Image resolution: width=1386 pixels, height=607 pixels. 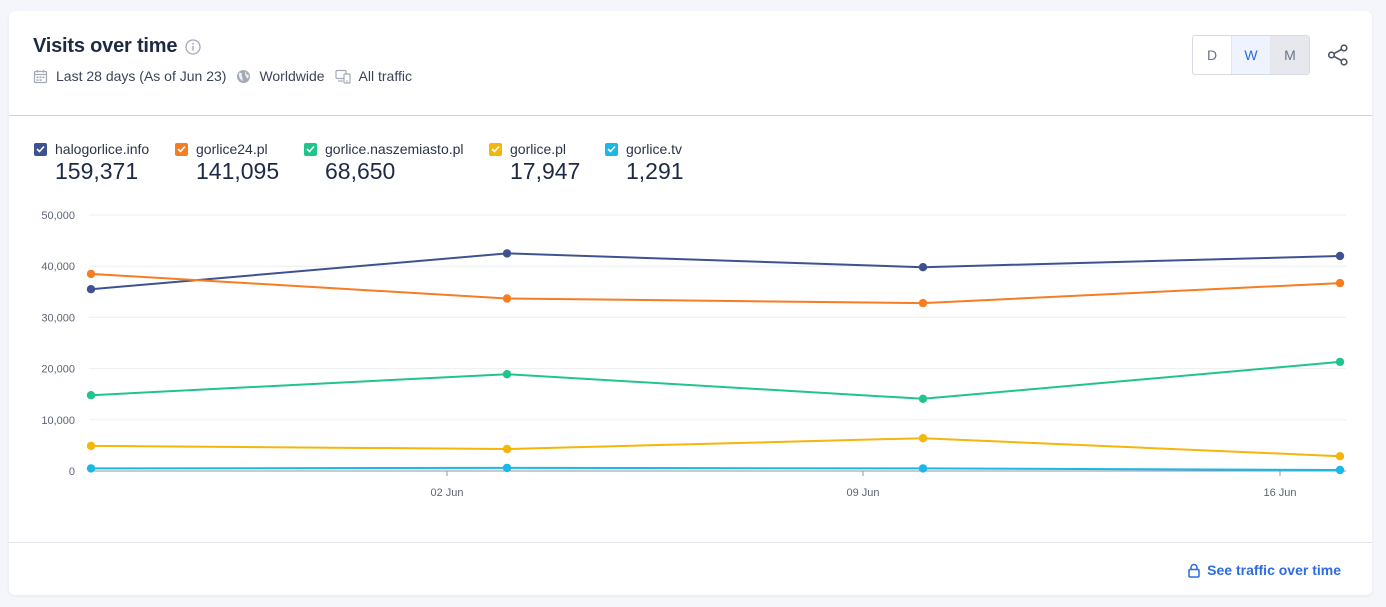 What do you see at coordinates (58, 267) in the screenshot?
I see `y-tick-label: 40,000` at bounding box center [58, 267].